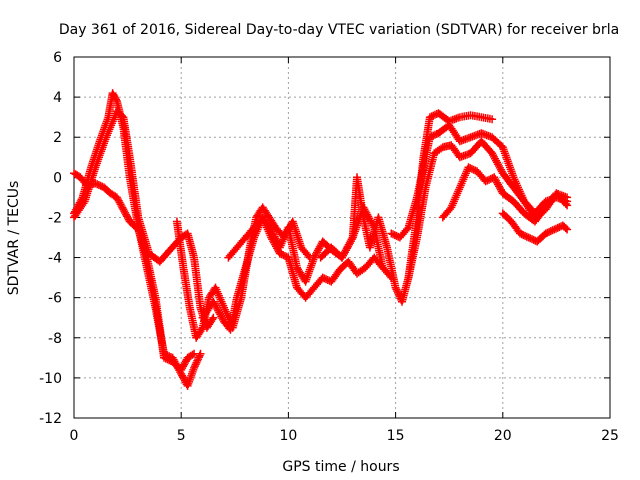 The width and height of the screenshot is (640, 480). What do you see at coordinates (288, 436) in the screenshot?
I see `x-tick-label: 10` at bounding box center [288, 436].